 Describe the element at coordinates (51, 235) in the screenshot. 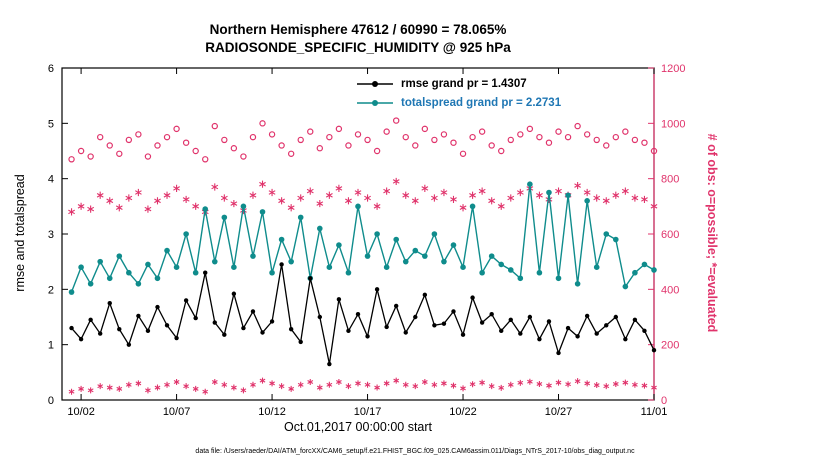

I see `svg-text: 3` at that location.